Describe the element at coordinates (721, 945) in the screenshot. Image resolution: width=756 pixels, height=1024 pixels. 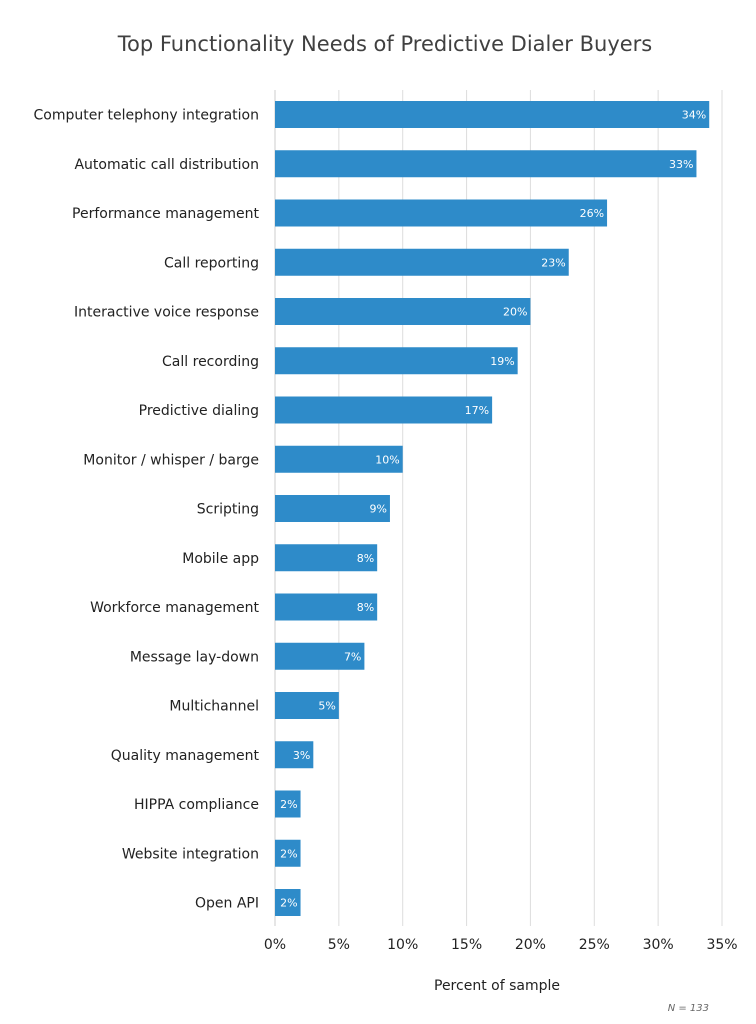
I see `x-tick-label: 35%` at that location.